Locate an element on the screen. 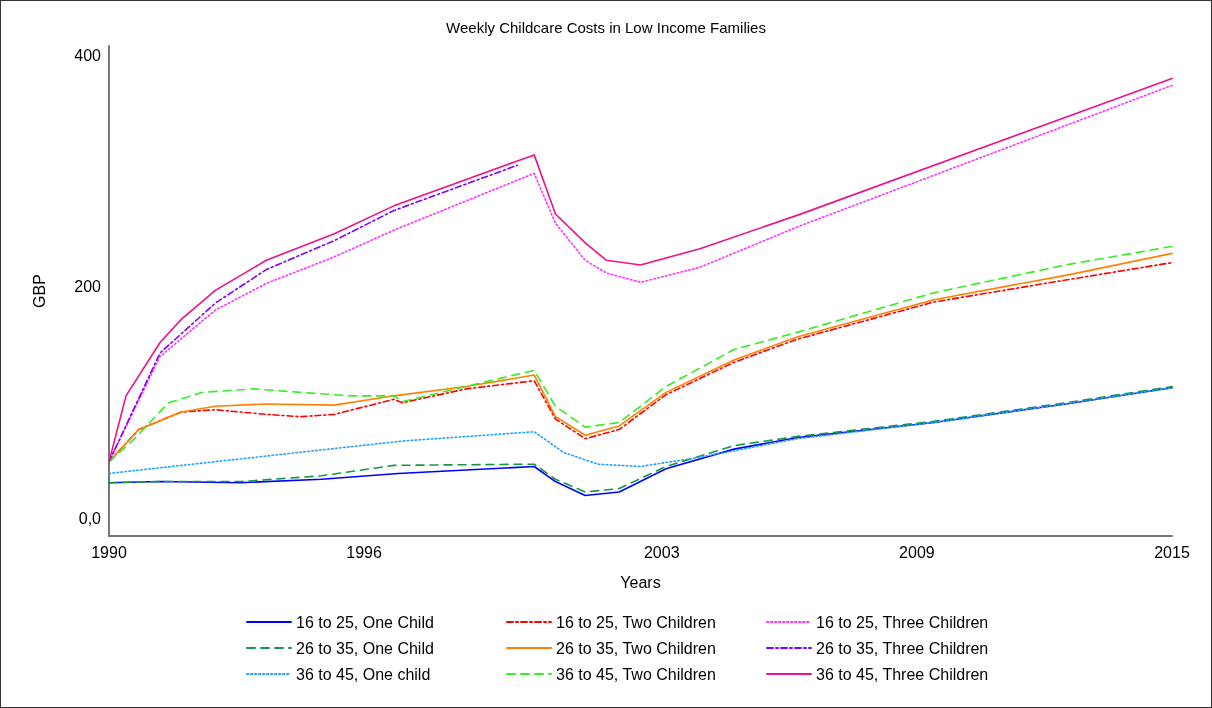  x-tick-label: 2003 is located at coordinates (661, 552).